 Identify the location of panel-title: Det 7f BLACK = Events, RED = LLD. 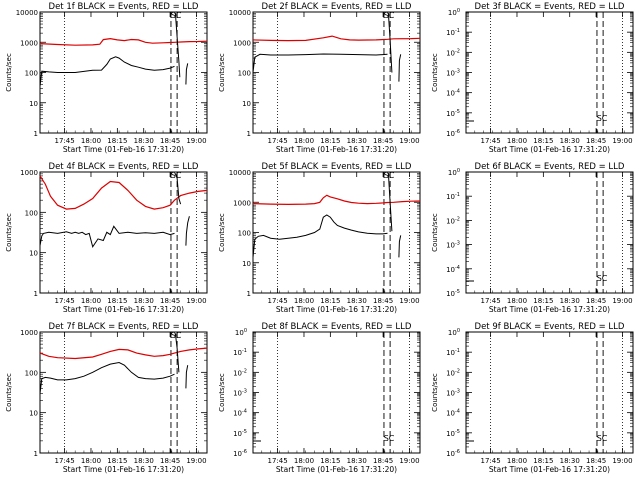
(124, 327).